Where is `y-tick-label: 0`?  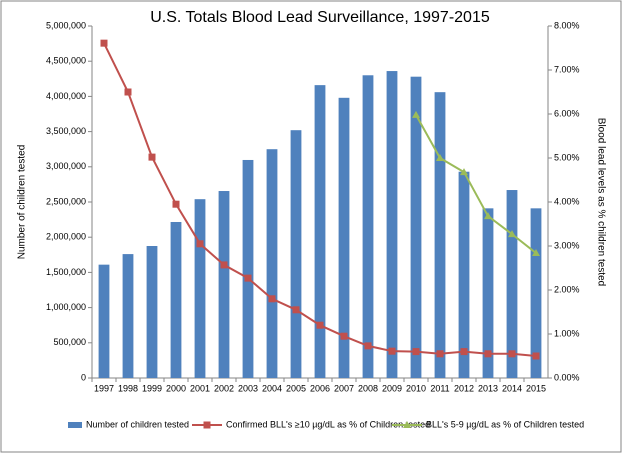
y-tick-label: 0 is located at coordinates (83, 377).